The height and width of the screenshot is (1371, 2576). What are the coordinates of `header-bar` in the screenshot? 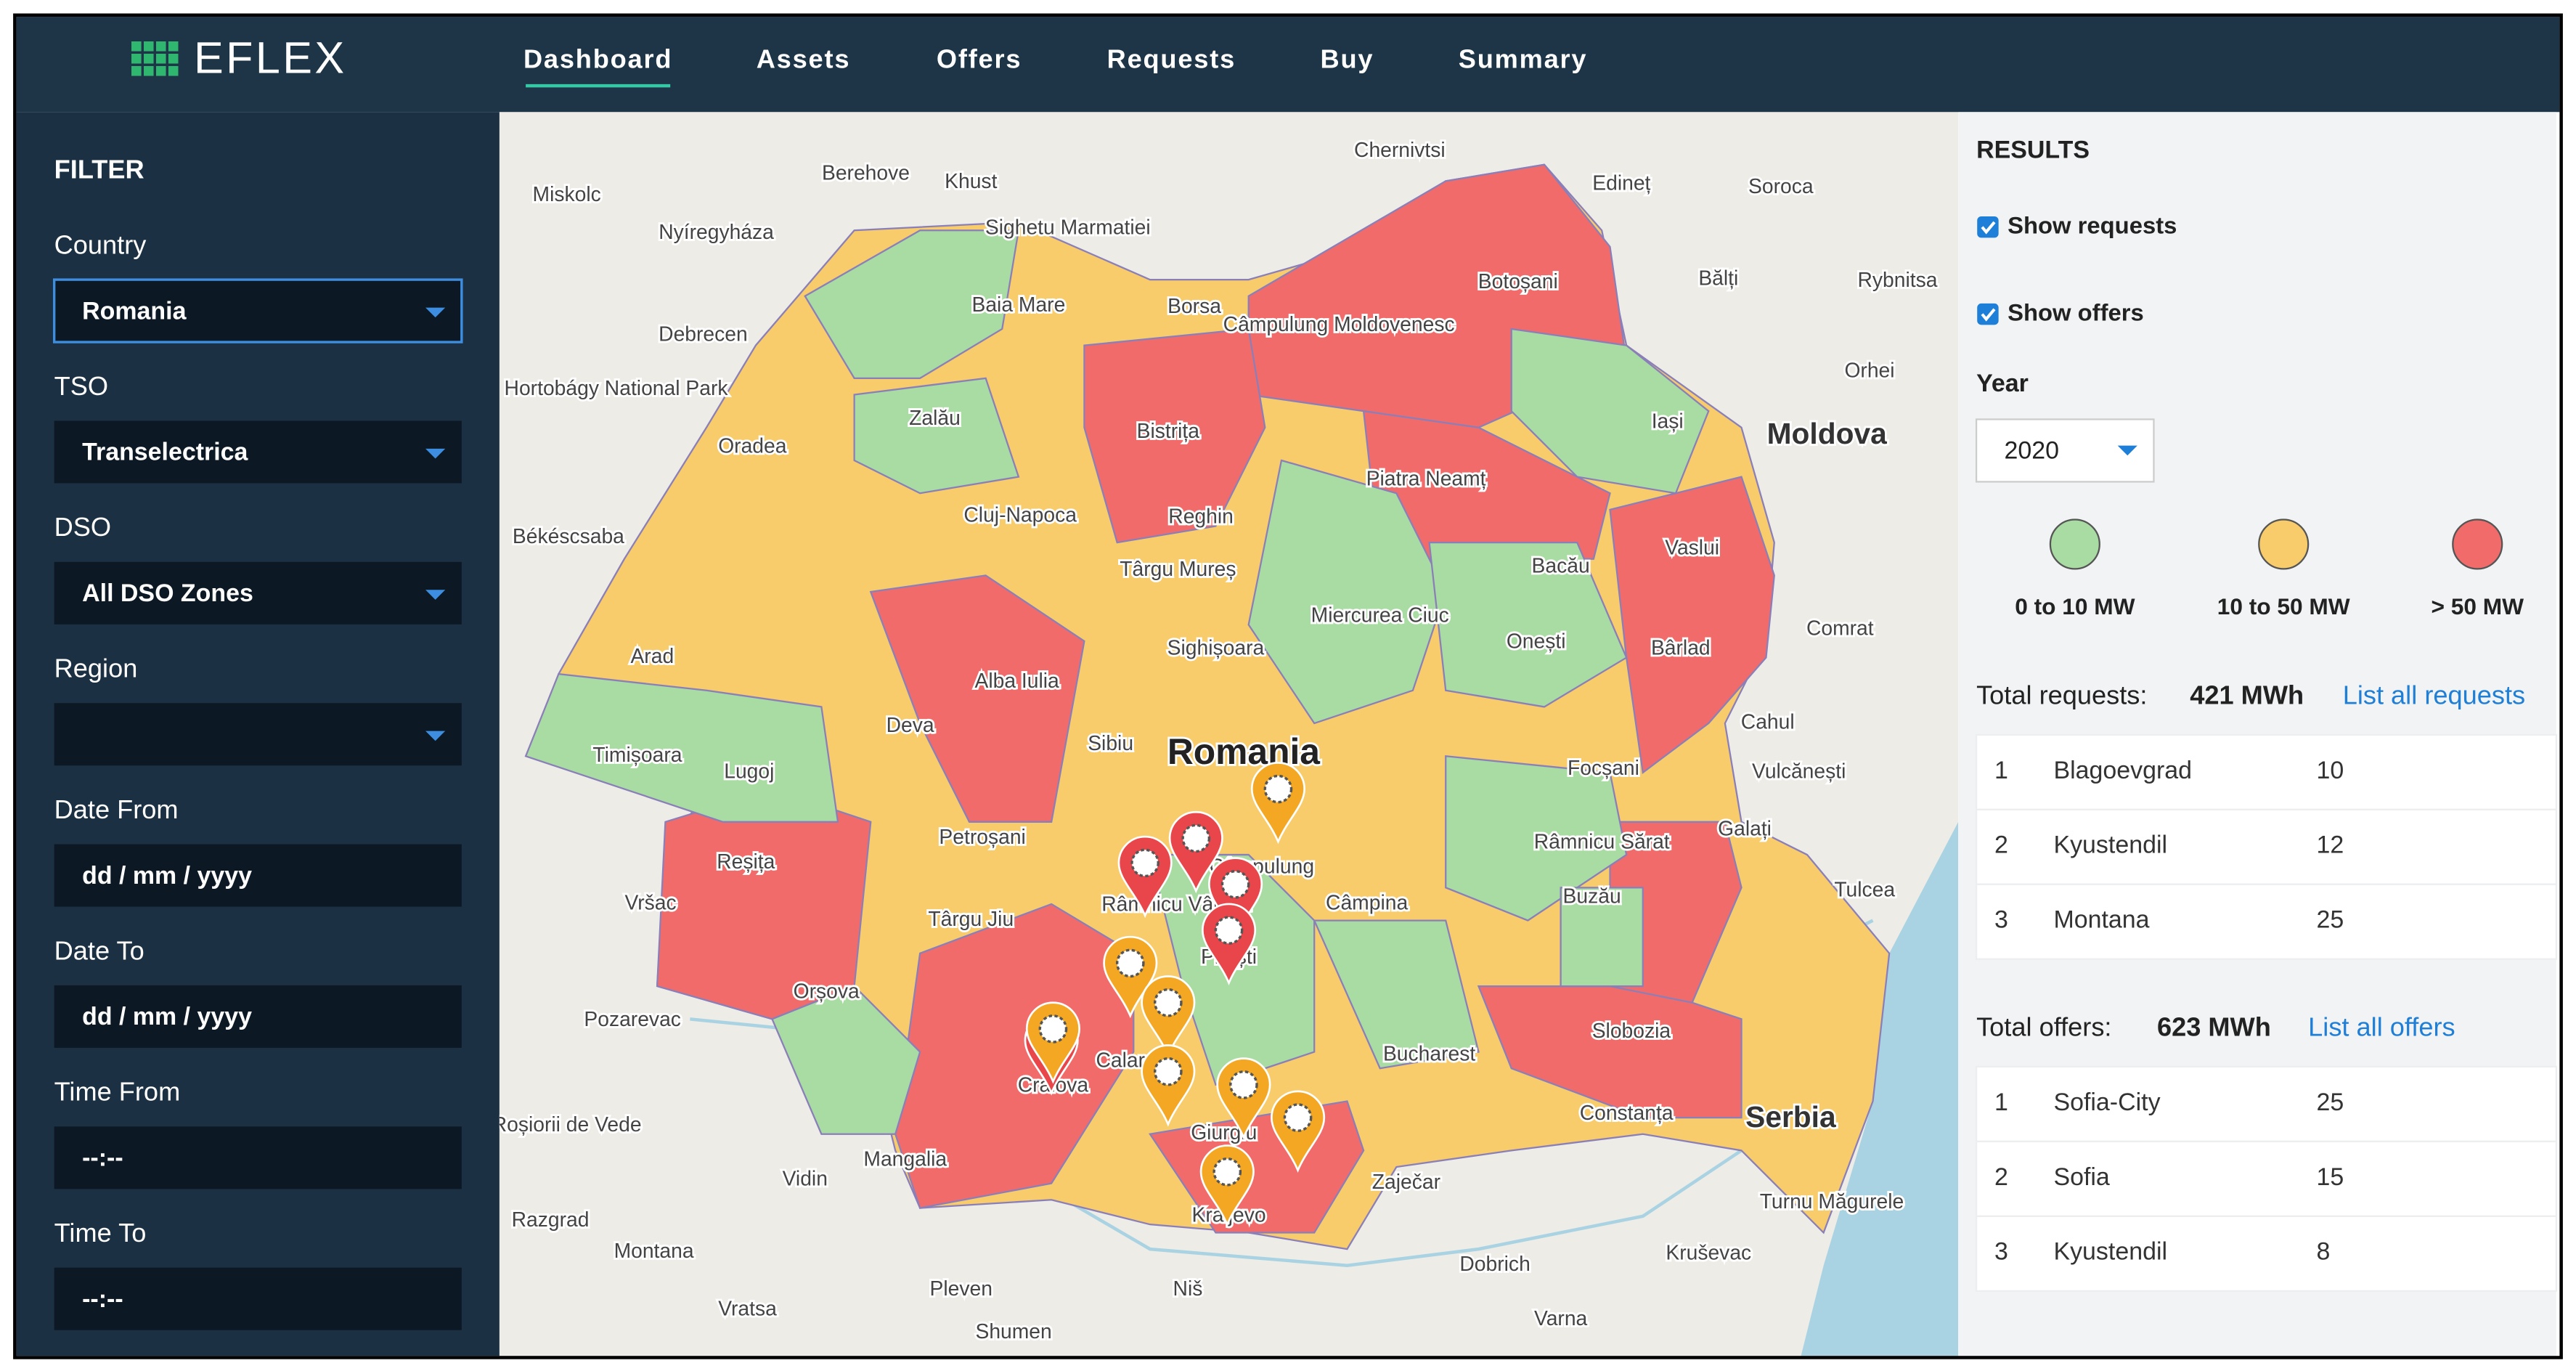 It's located at (1288, 65).